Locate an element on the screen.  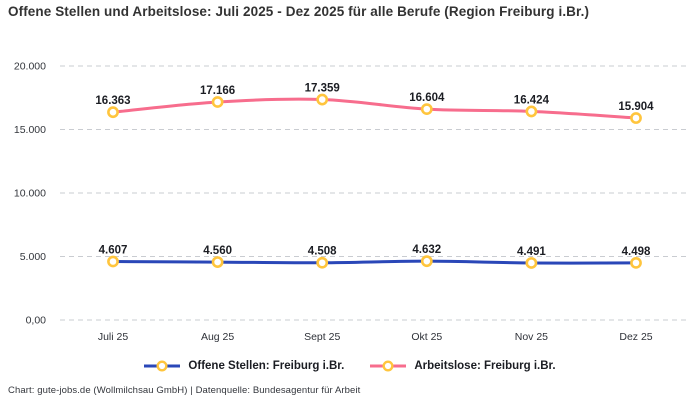
x-tick-label: Dez 25 is located at coordinates (635, 337).